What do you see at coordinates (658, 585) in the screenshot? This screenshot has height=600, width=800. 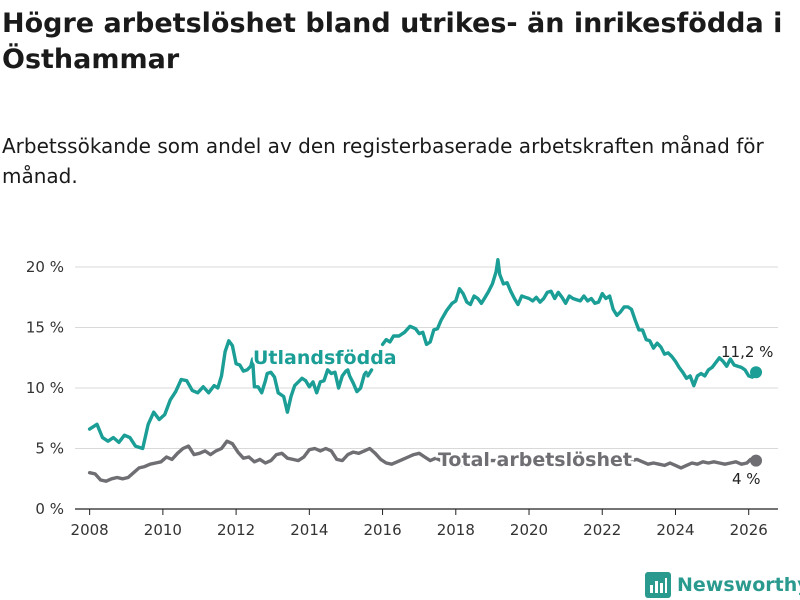 I see `newsworthy-logo-icon` at bounding box center [658, 585].